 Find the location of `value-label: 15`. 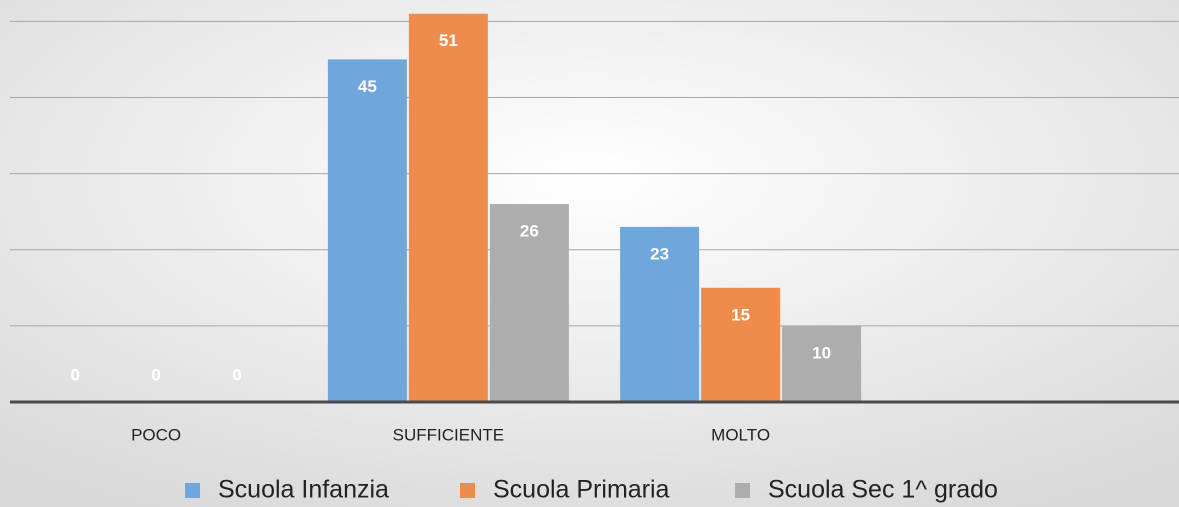

value-label: 15 is located at coordinates (740, 314).